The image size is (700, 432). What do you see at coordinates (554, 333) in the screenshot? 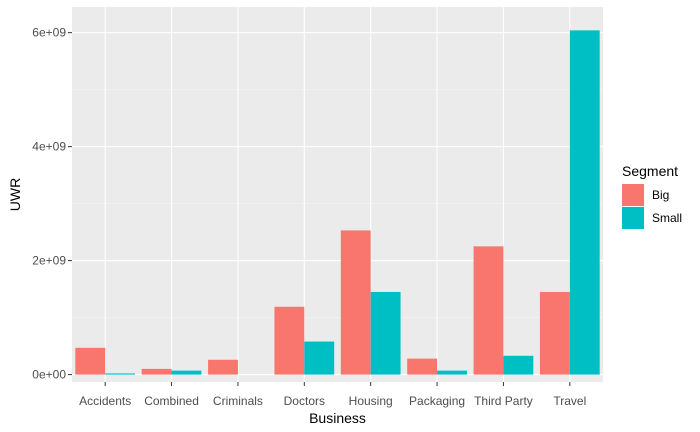
I see `bar-big-travel` at bounding box center [554, 333].